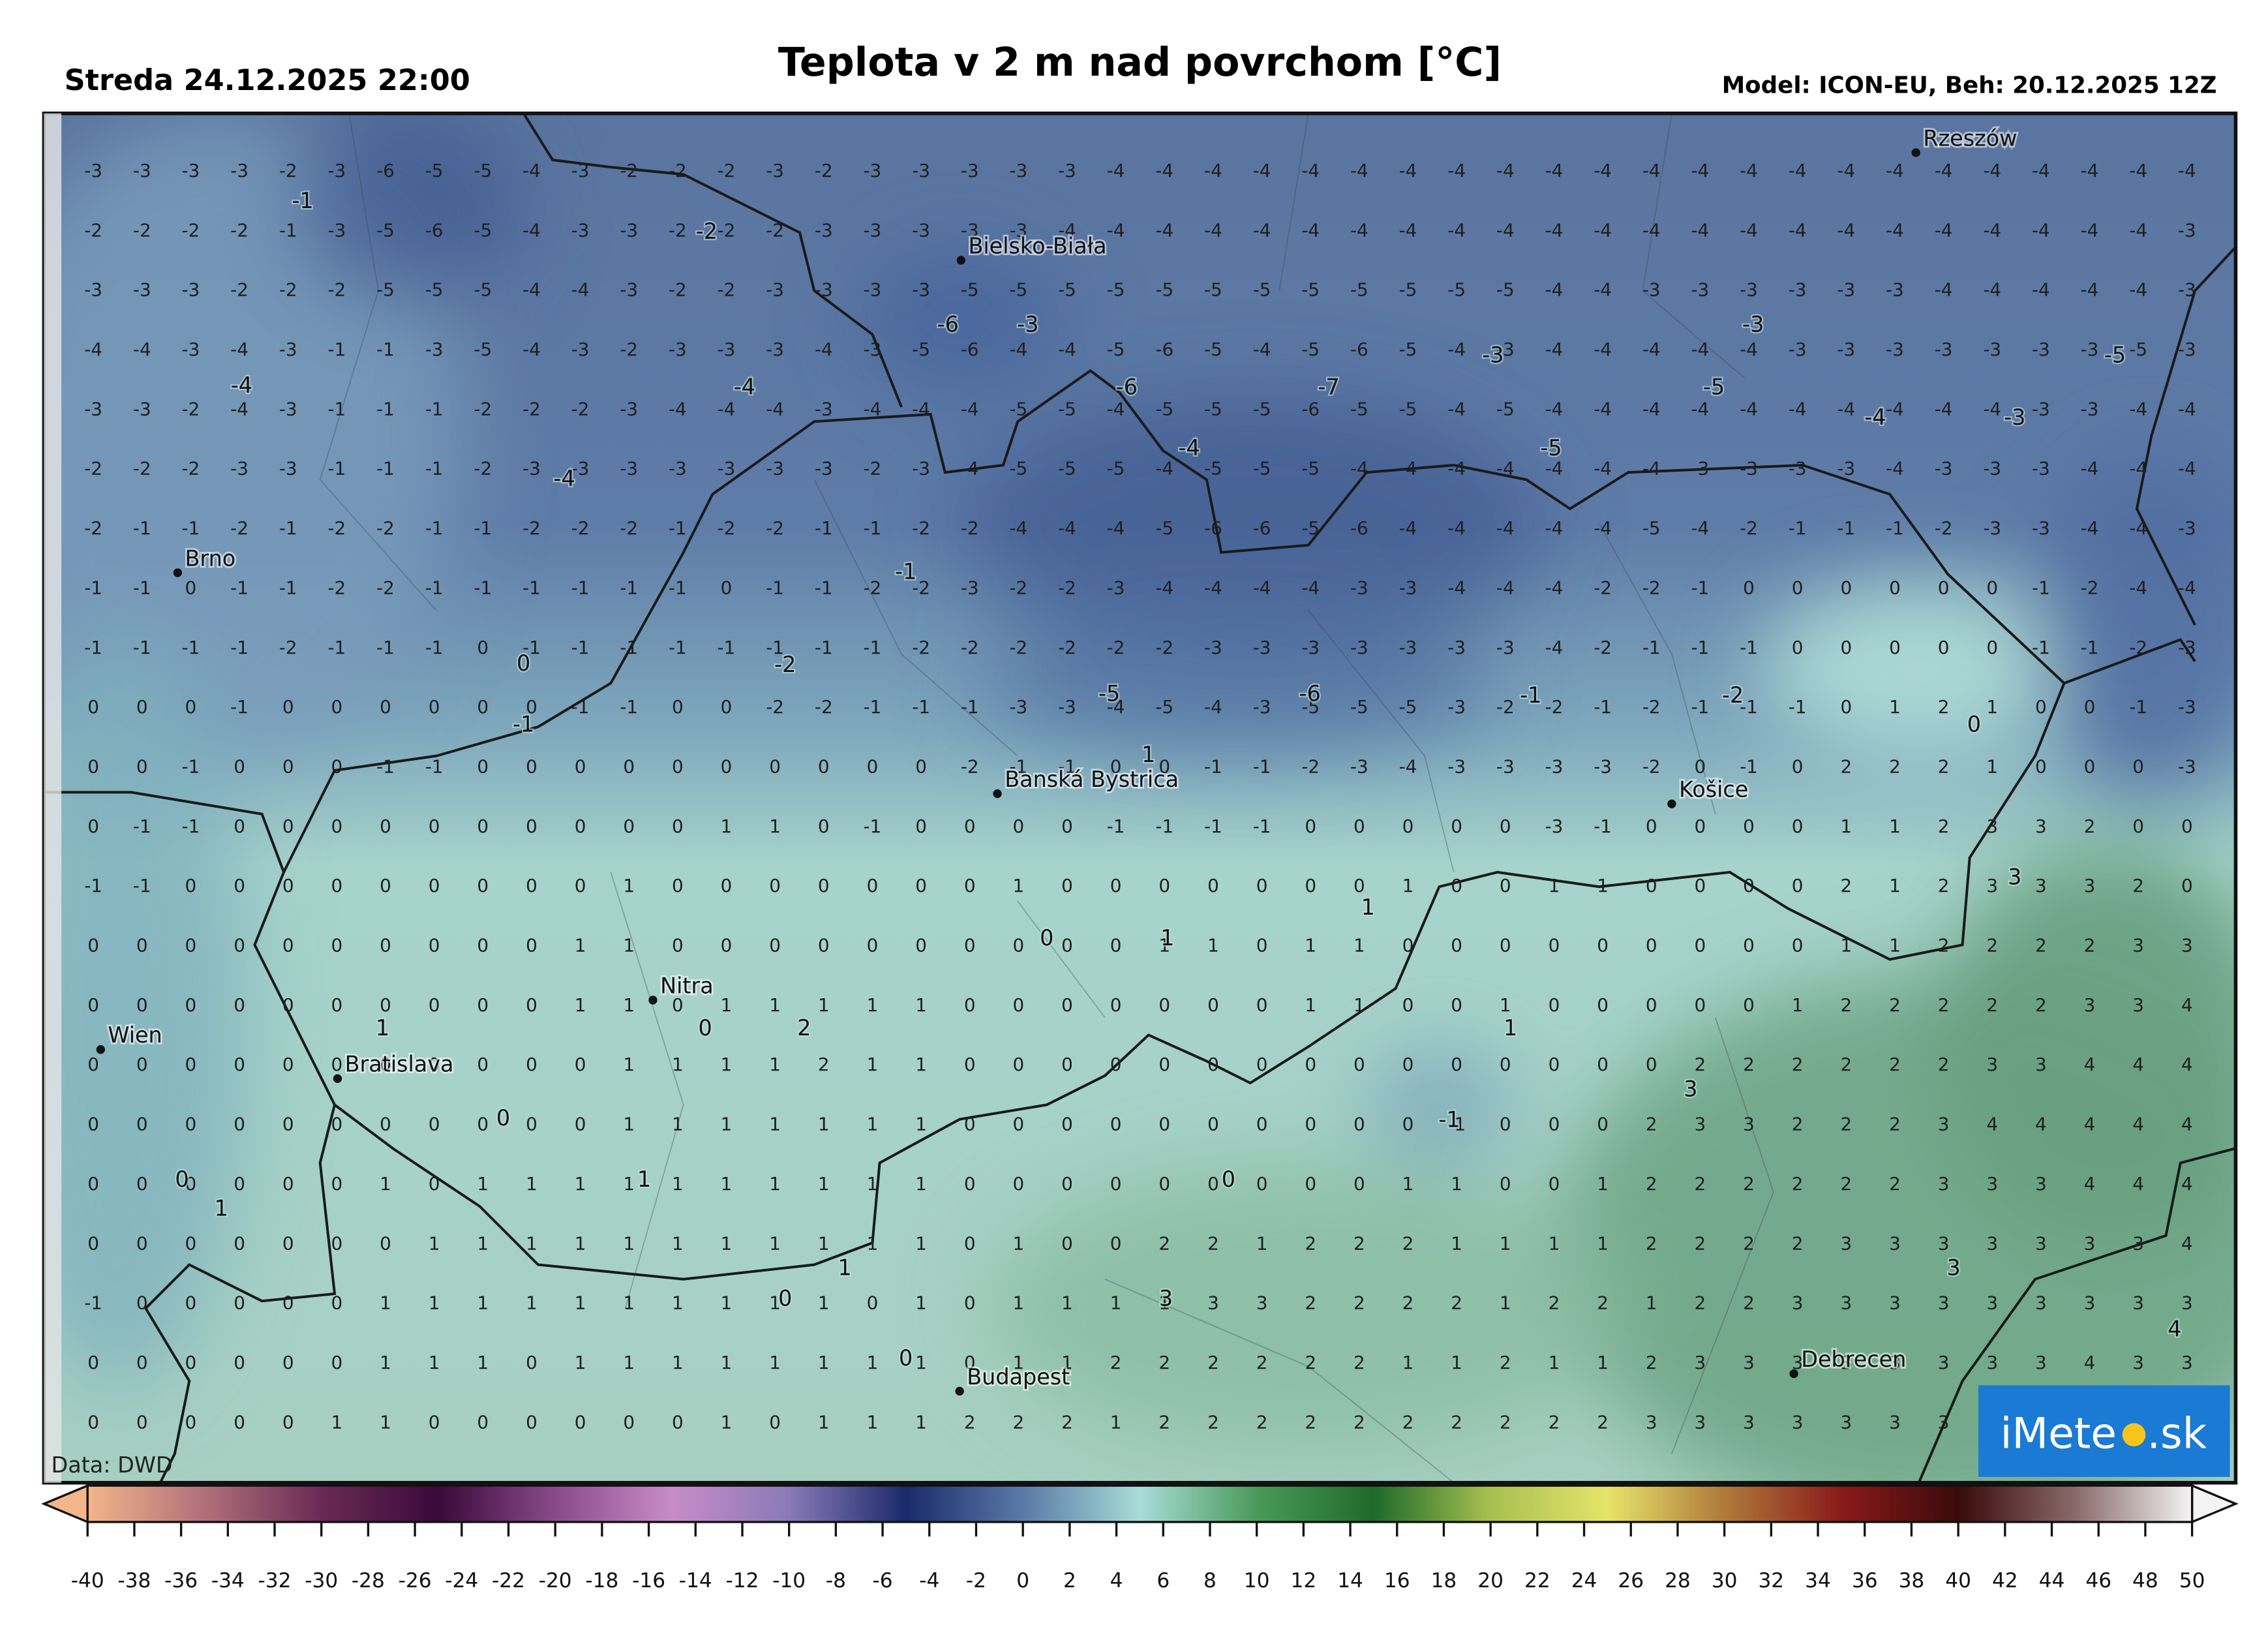 Image resolution: width=2268 pixels, height=1631 pixels. I want to click on colorbar-tick-label: -22, so click(508, 1581).